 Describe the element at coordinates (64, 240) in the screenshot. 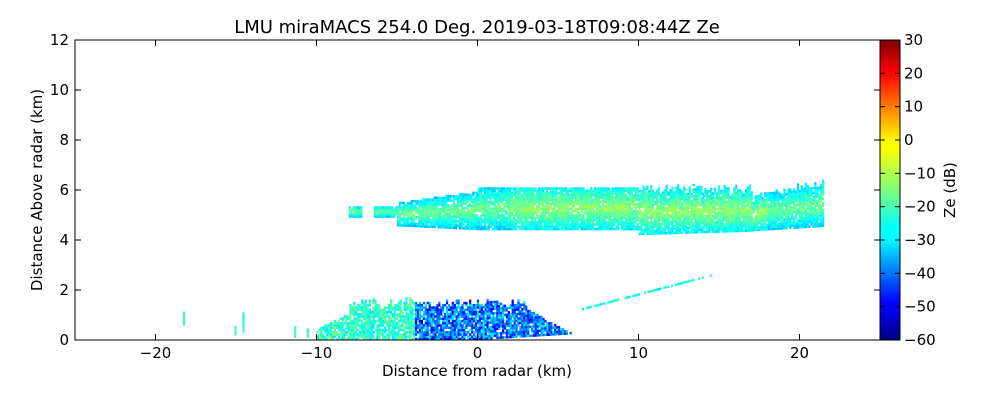

I see `y-tick-label: 4` at that location.